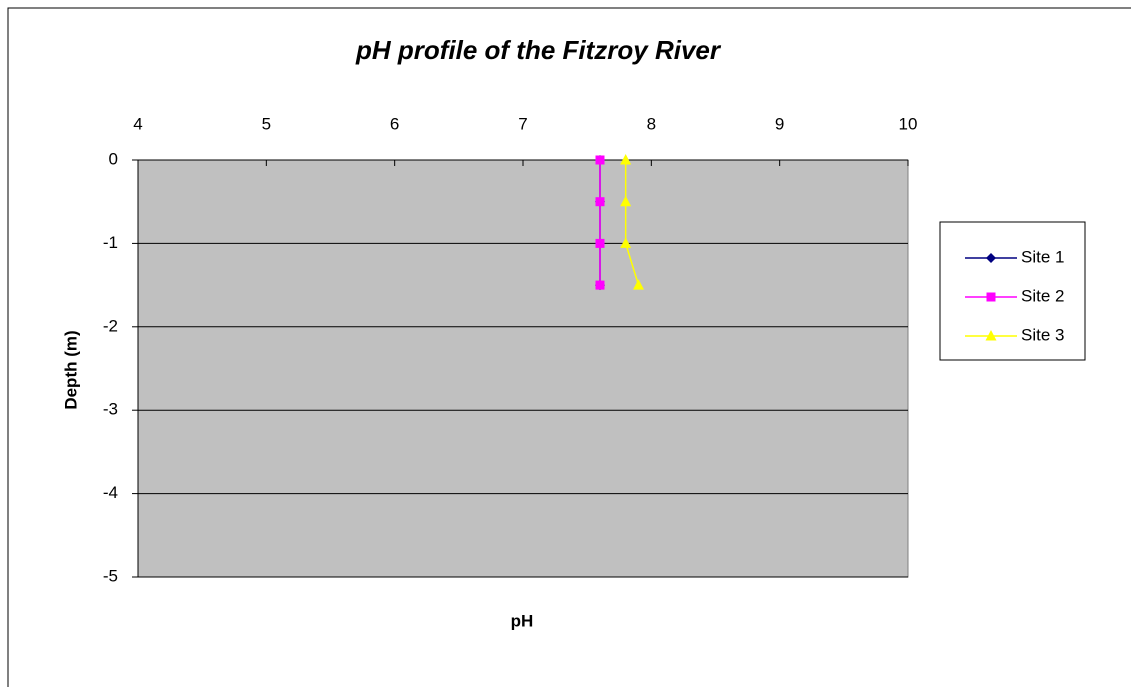 This screenshot has height=687, width=1131. Describe the element at coordinates (110, 409) in the screenshot. I see `y-tick-label: -3` at that location.